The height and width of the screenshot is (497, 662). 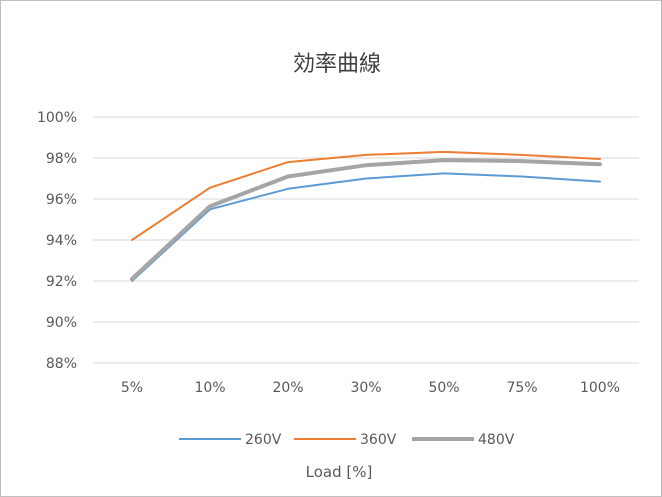 I want to click on x-tick-label: 50%, so click(x=443, y=388).